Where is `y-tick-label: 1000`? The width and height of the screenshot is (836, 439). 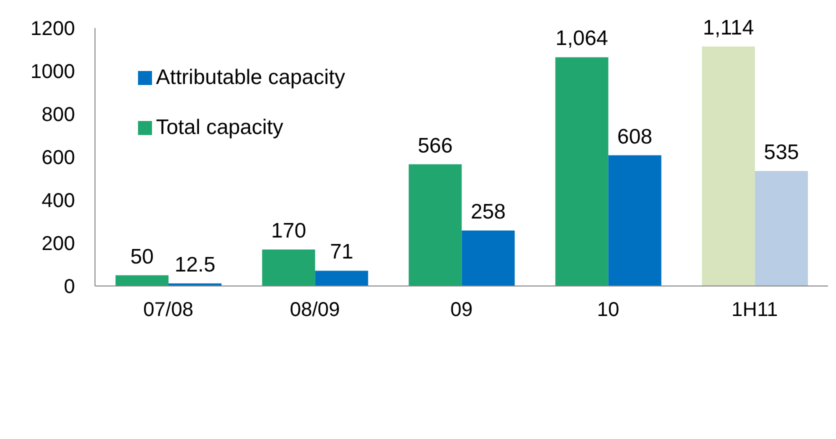
y-tick-label: 1000 is located at coordinates (52, 72).